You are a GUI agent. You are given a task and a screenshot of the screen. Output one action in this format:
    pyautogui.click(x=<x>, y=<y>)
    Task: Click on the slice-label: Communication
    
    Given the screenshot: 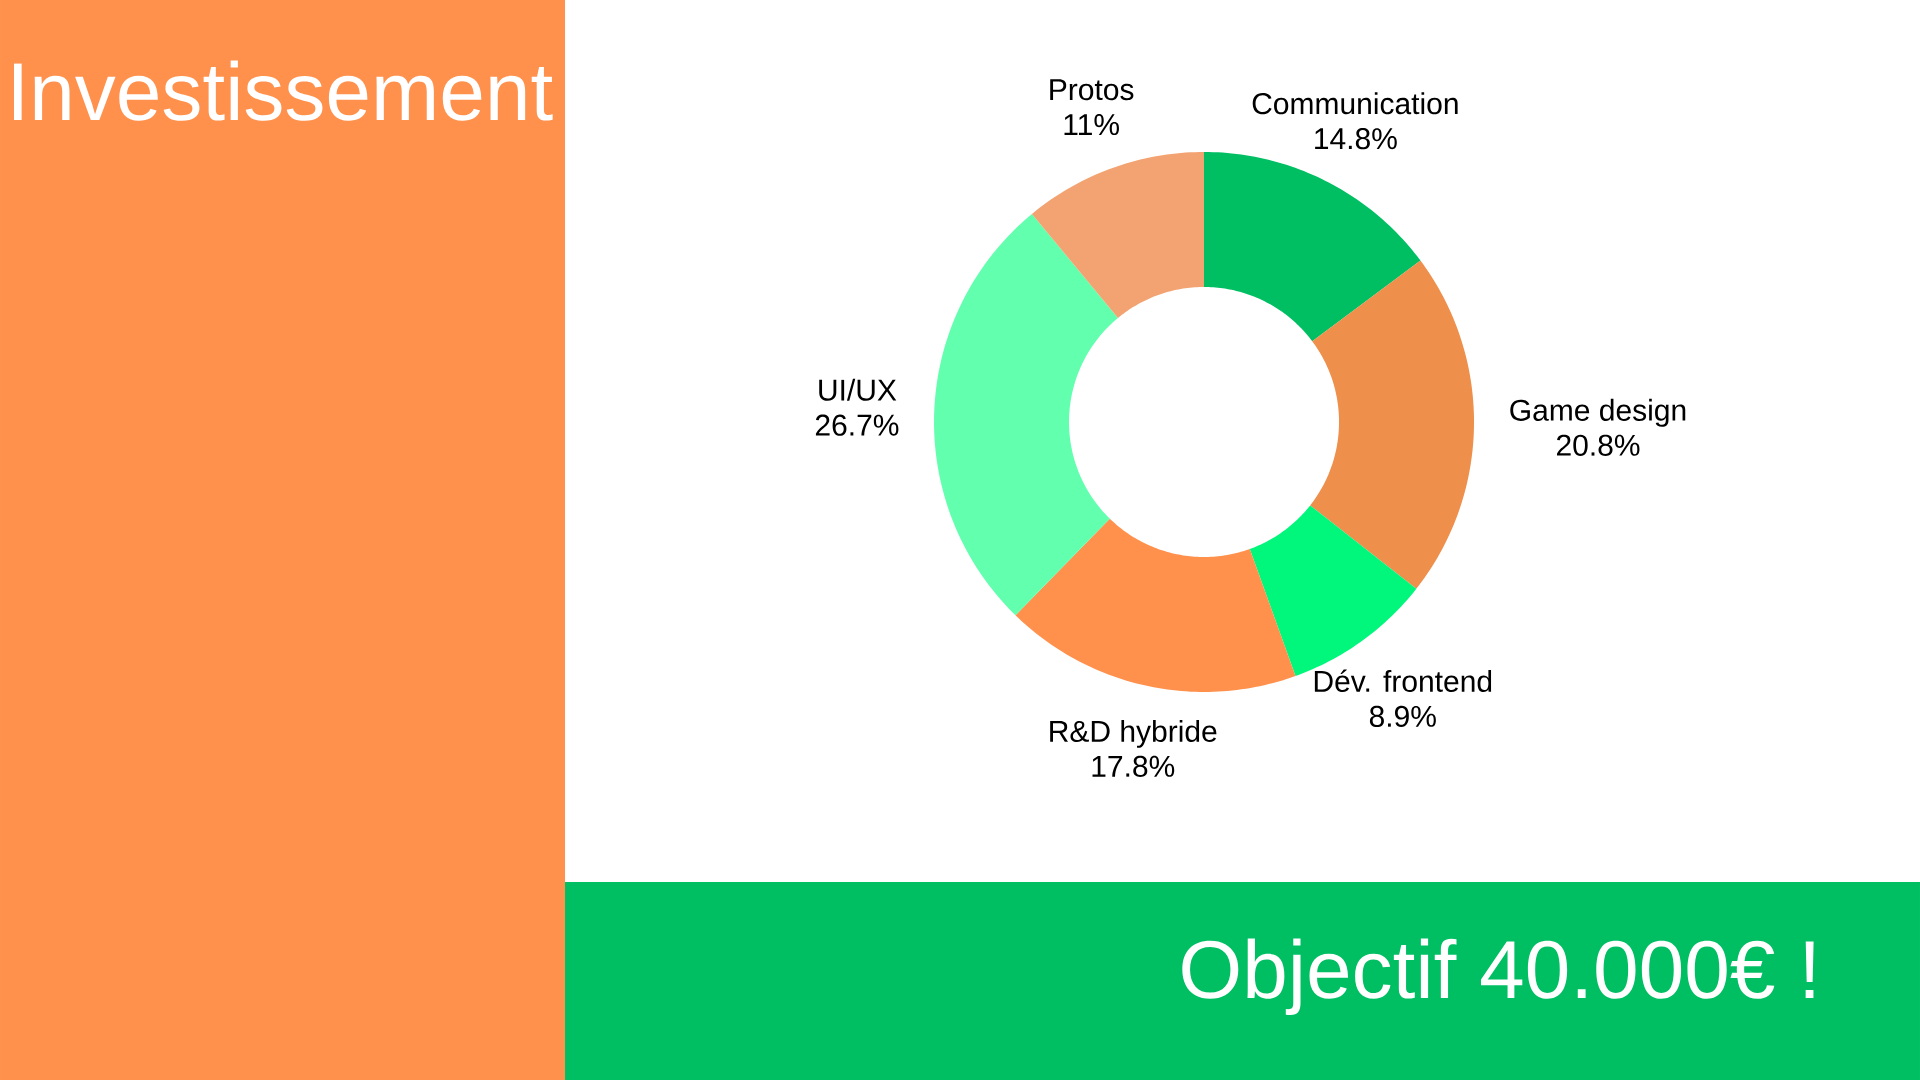 What is the action you would take?
    pyautogui.click(x=1355, y=103)
    